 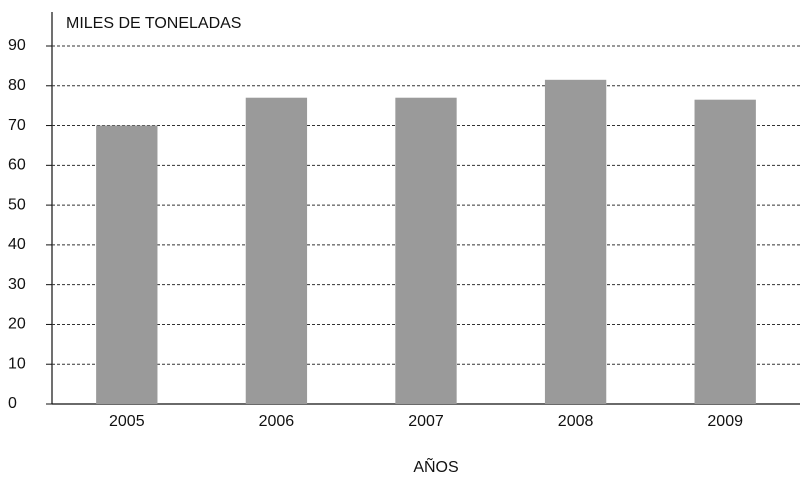 What do you see at coordinates (426, 421) in the screenshot?
I see `x-tick-label: 2007` at bounding box center [426, 421].